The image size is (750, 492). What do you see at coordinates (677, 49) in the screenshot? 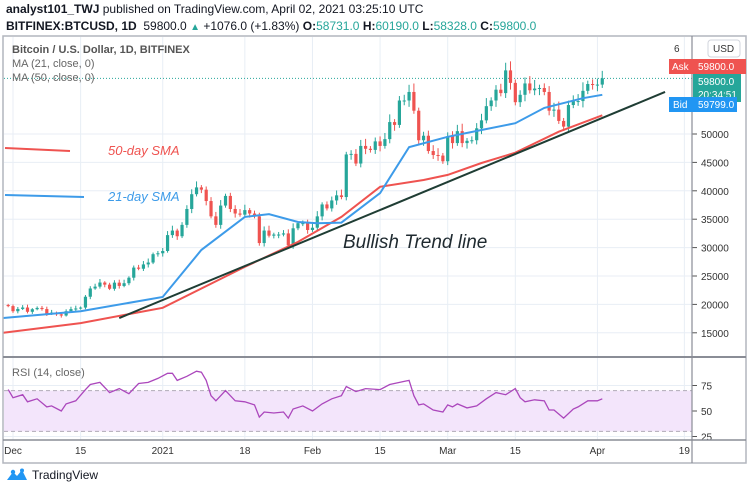
I see `price-tick-cut: 6` at bounding box center [677, 49].